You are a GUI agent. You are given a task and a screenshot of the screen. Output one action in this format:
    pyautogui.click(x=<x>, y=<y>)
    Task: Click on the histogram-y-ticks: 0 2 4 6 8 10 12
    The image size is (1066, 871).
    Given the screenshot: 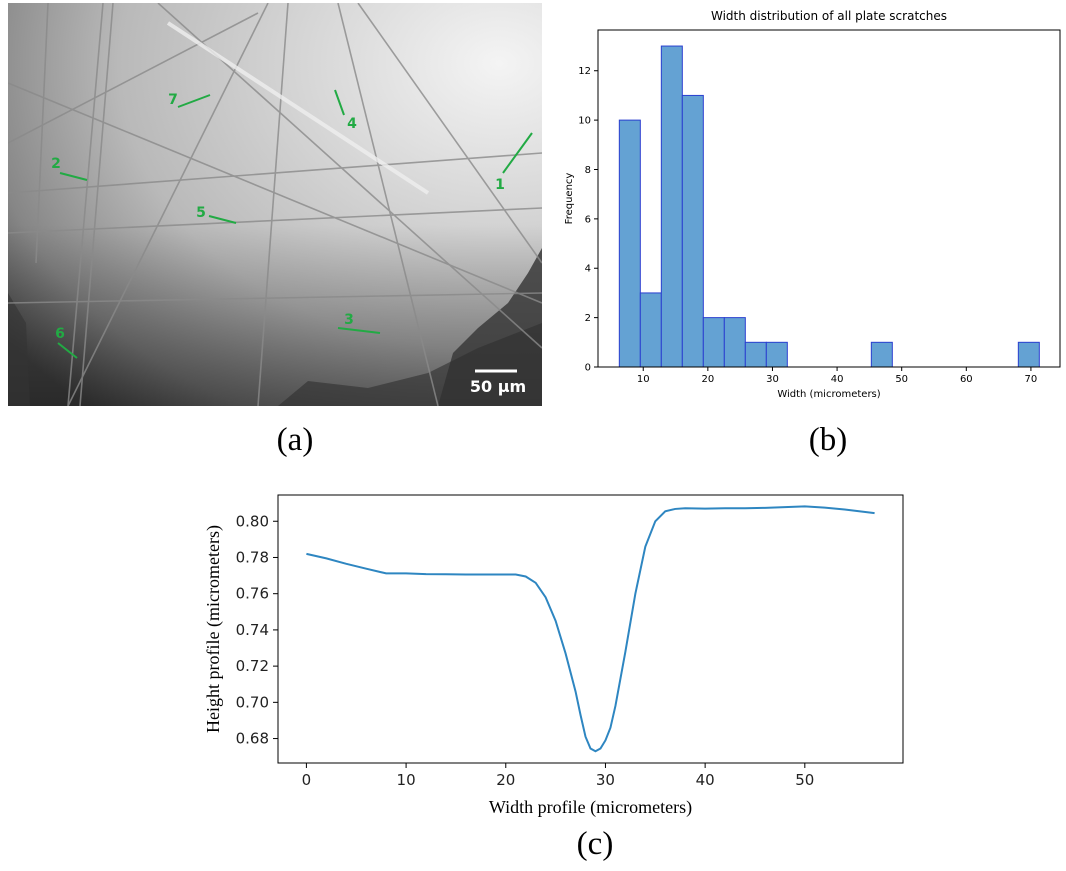 What is the action you would take?
    pyautogui.click(x=588, y=220)
    